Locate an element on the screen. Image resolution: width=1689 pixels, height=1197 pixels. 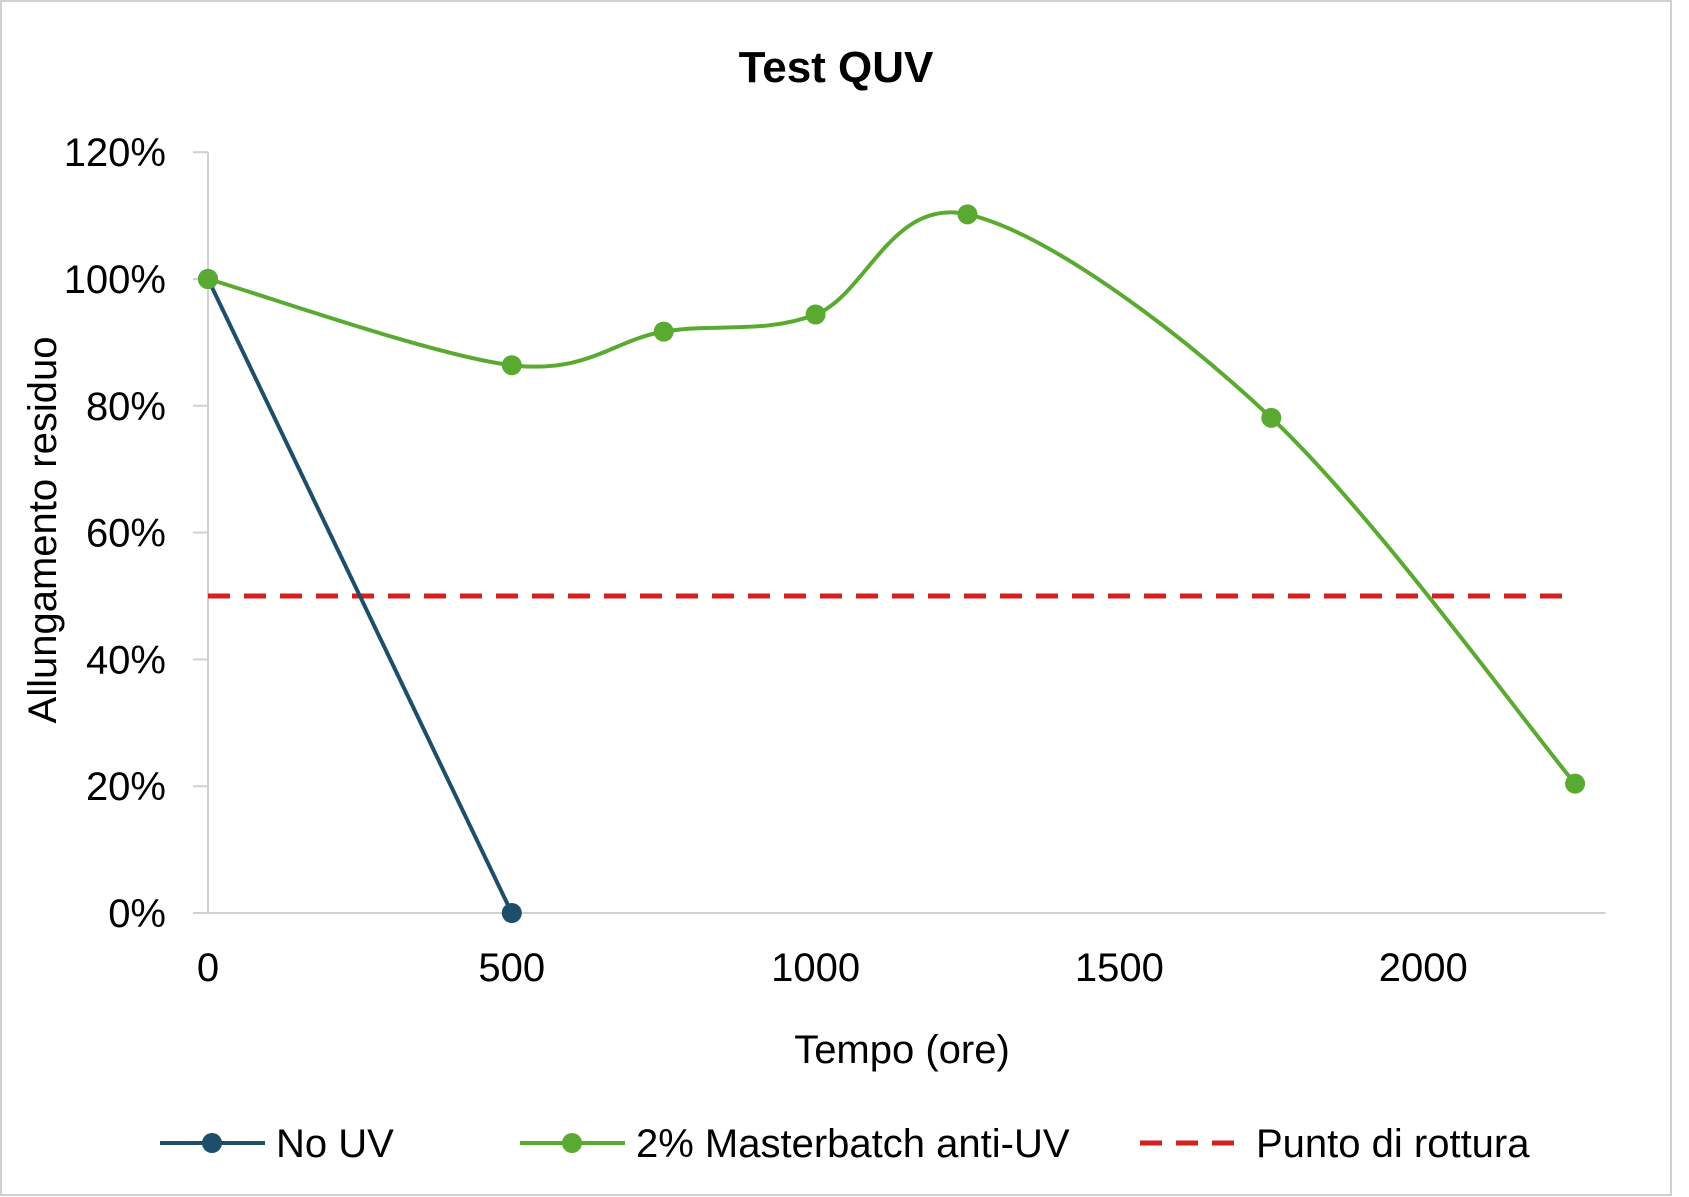
x-tick-label: 500 is located at coordinates (511, 968).